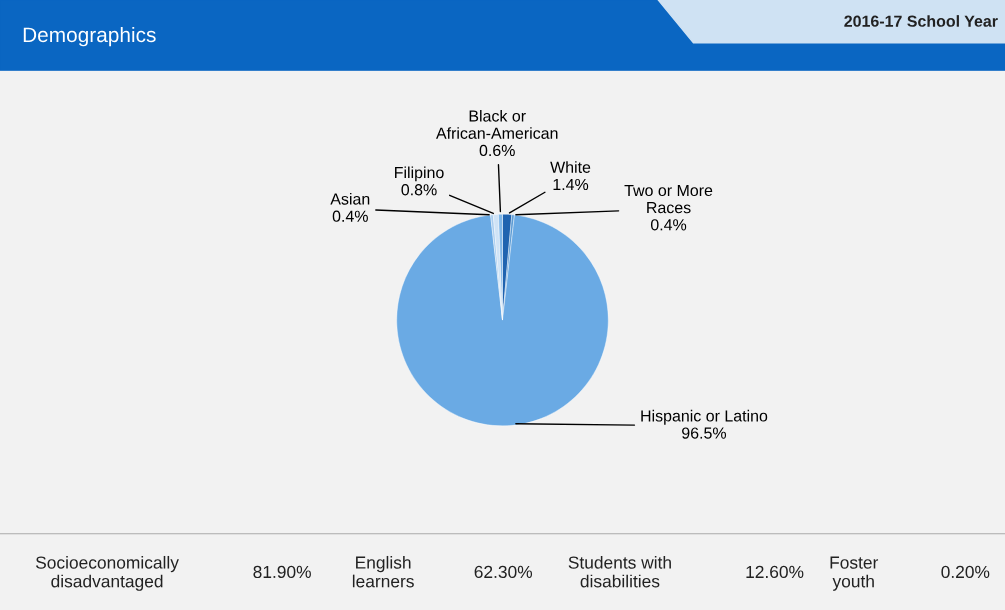  Describe the element at coordinates (668, 199) in the screenshot. I see `slice-label: Two or More Races` at that location.